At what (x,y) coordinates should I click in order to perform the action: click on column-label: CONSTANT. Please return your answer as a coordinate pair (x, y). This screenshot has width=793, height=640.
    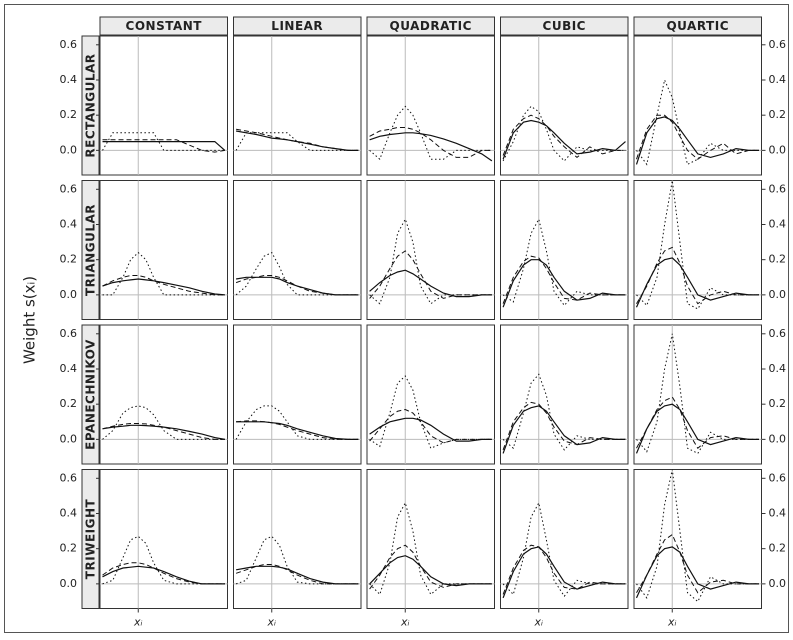
    Looking at the image, I should click on (164, 26).